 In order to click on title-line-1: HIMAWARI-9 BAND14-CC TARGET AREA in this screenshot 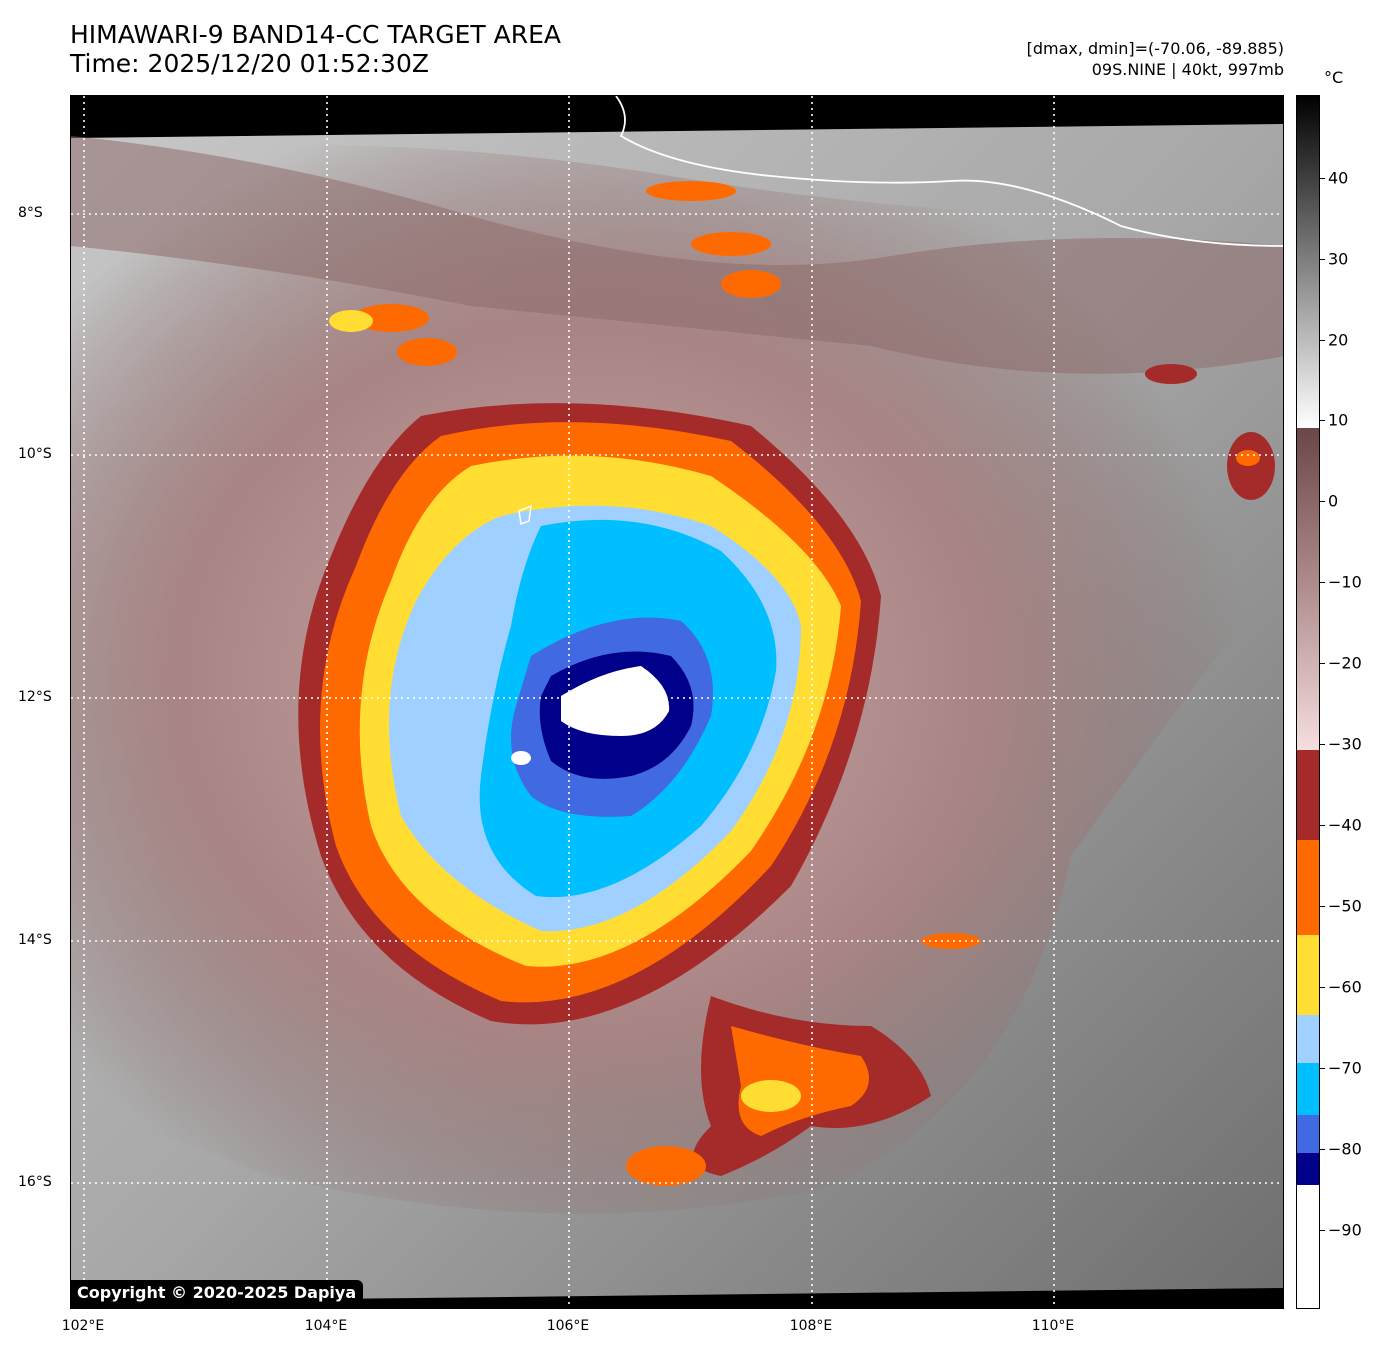, I will do `click(316, 34)`.